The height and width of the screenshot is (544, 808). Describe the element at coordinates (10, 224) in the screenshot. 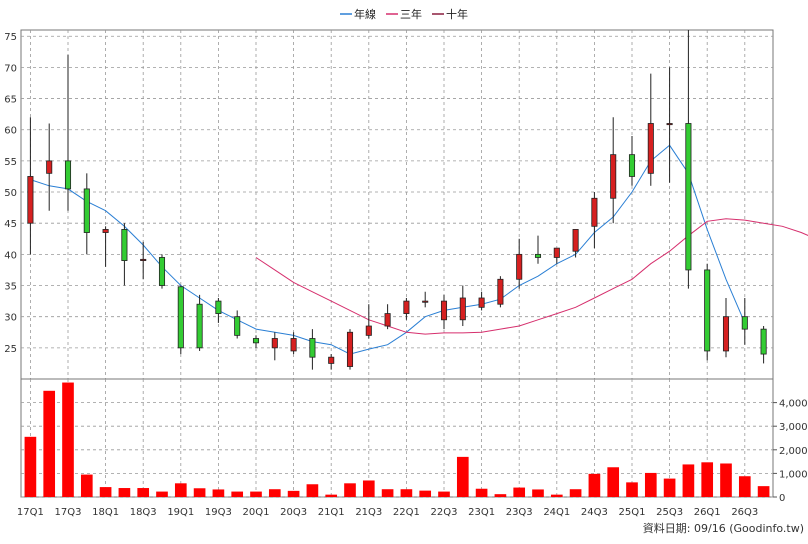

I see `price-tick-label: 45` at that location.